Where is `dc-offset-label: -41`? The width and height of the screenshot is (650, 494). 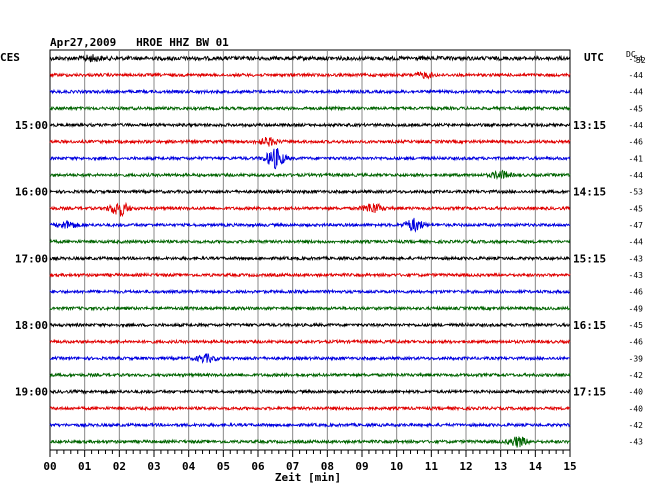
dc-offset-label: -41 is located at coordinates (636, 158).